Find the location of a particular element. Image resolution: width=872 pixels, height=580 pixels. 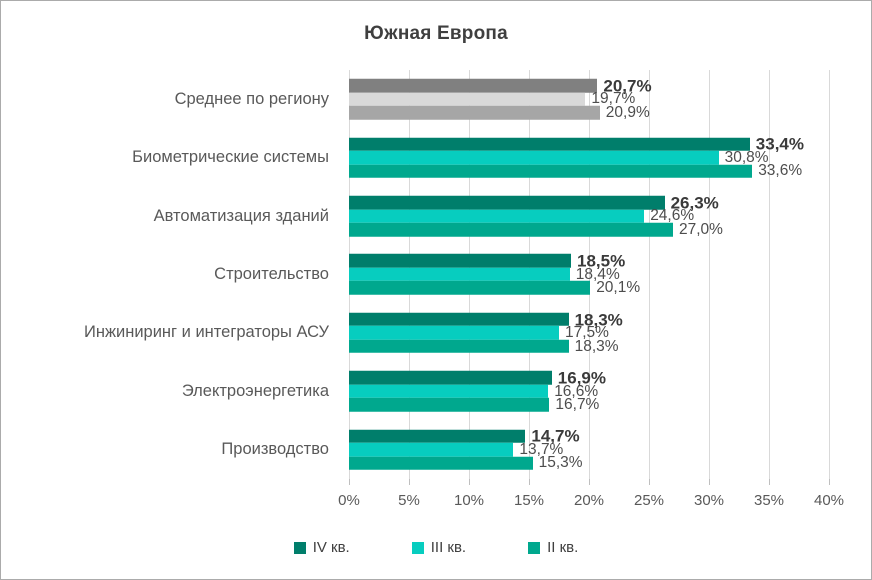

bar-group-bars: 18,5% 18,4% 20,1% is located at coordinates (589, 273).